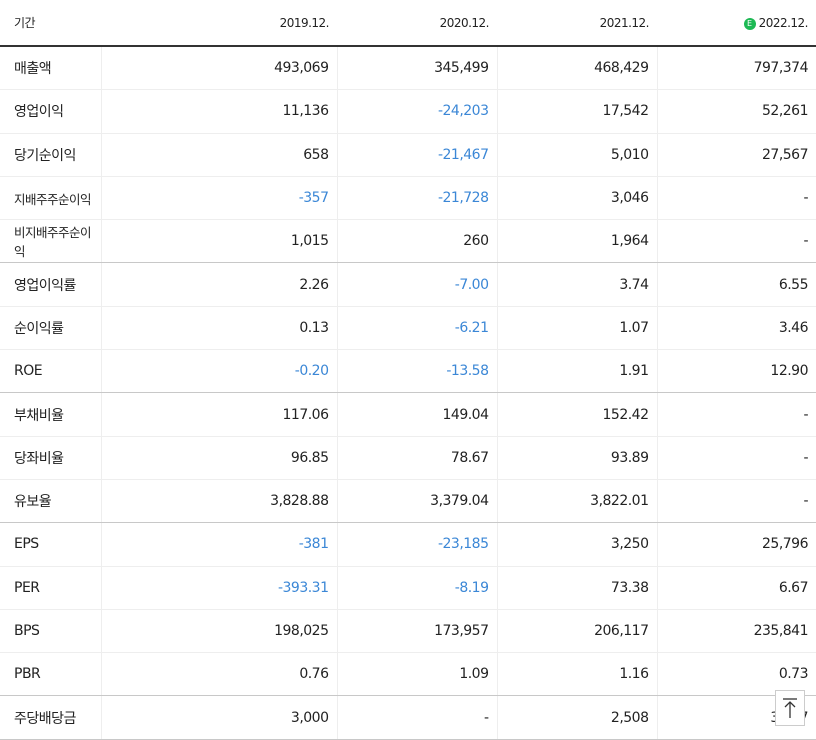  What do you see at coordinates (219, 414) in the screenshot?
I see `cell-value: 117.06` at bounding box center [219, 414].